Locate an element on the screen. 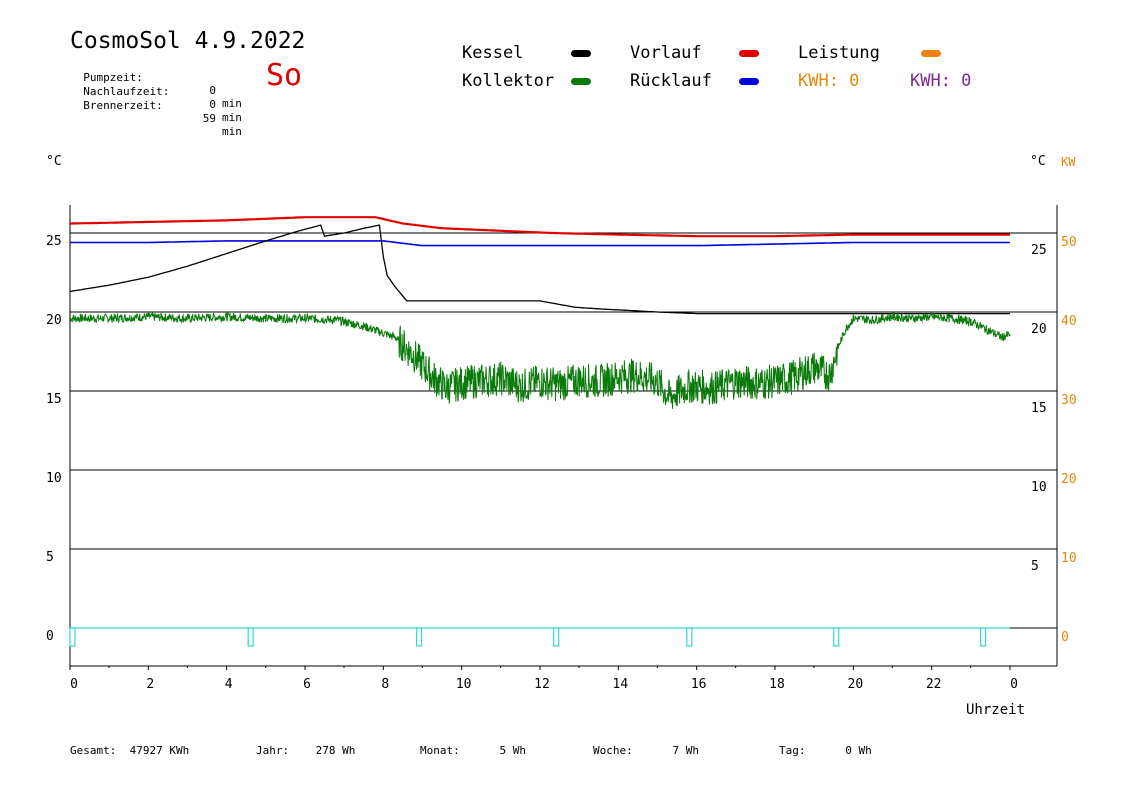 The height and width of the screenshot is (812, 1148). footer-label: Woche: is located at coordinates (613, 750).